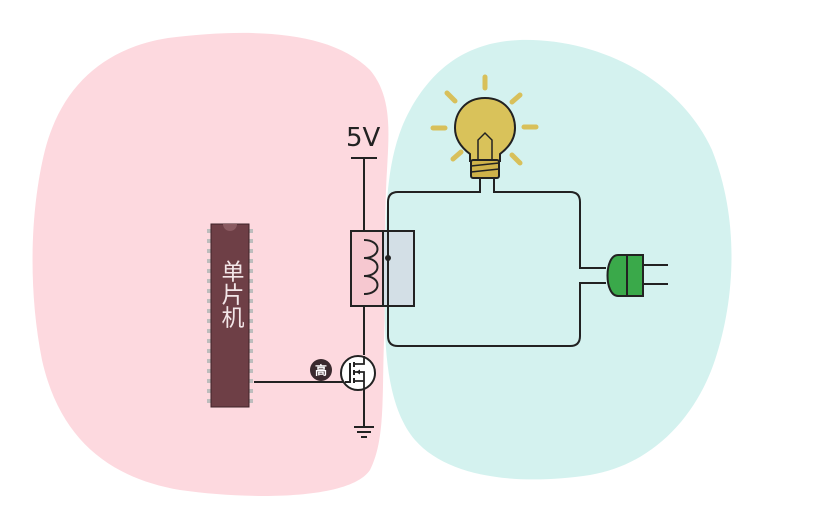 The width and height of the screenshot is (816, 511). I want to click on mcu-pins-right, so click(250, 316).